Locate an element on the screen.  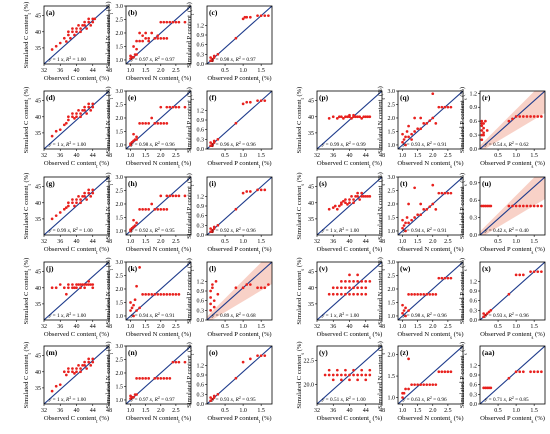
regression-equation: y = 1 x, R2 = 1.00 is located at coordinates (67, 59).